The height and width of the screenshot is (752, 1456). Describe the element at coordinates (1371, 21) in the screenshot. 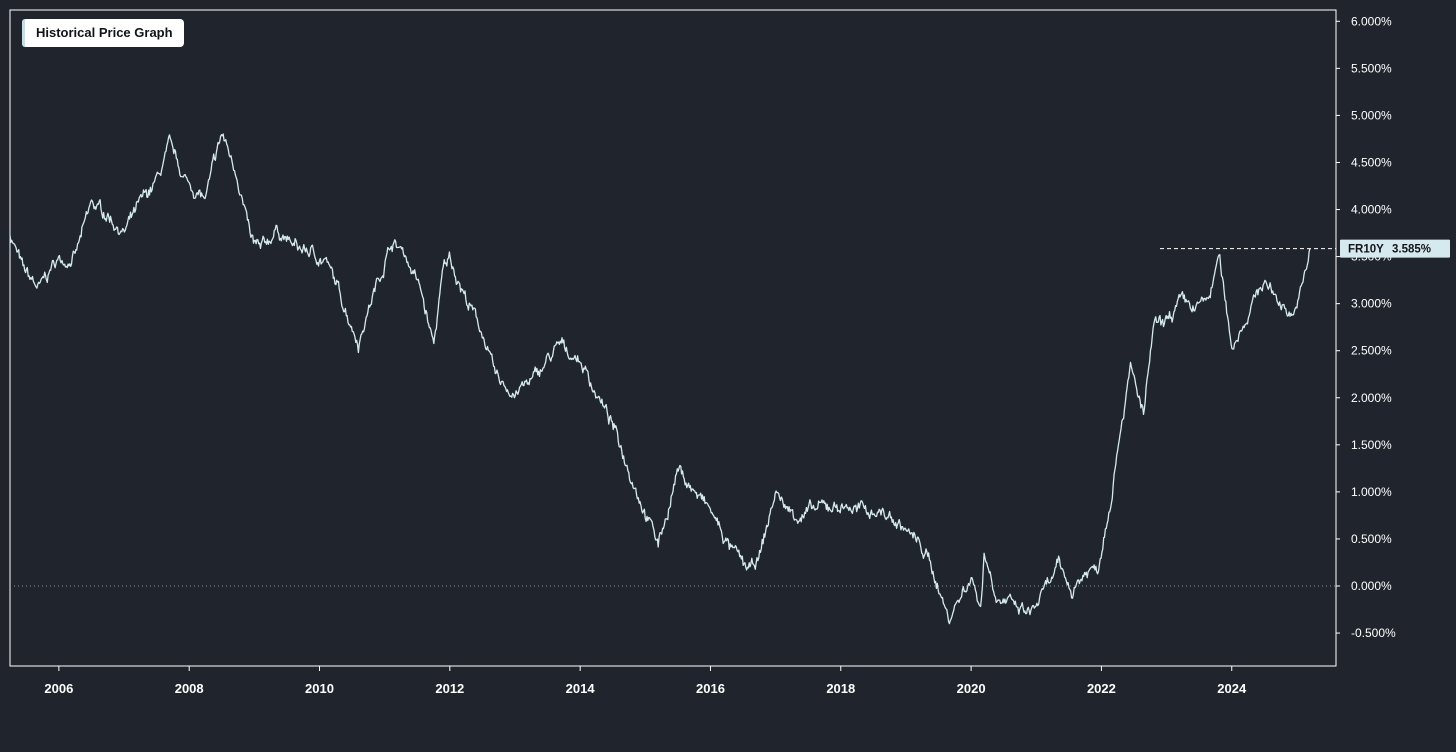

I see `y-tick-label: 6.000%` at that location.